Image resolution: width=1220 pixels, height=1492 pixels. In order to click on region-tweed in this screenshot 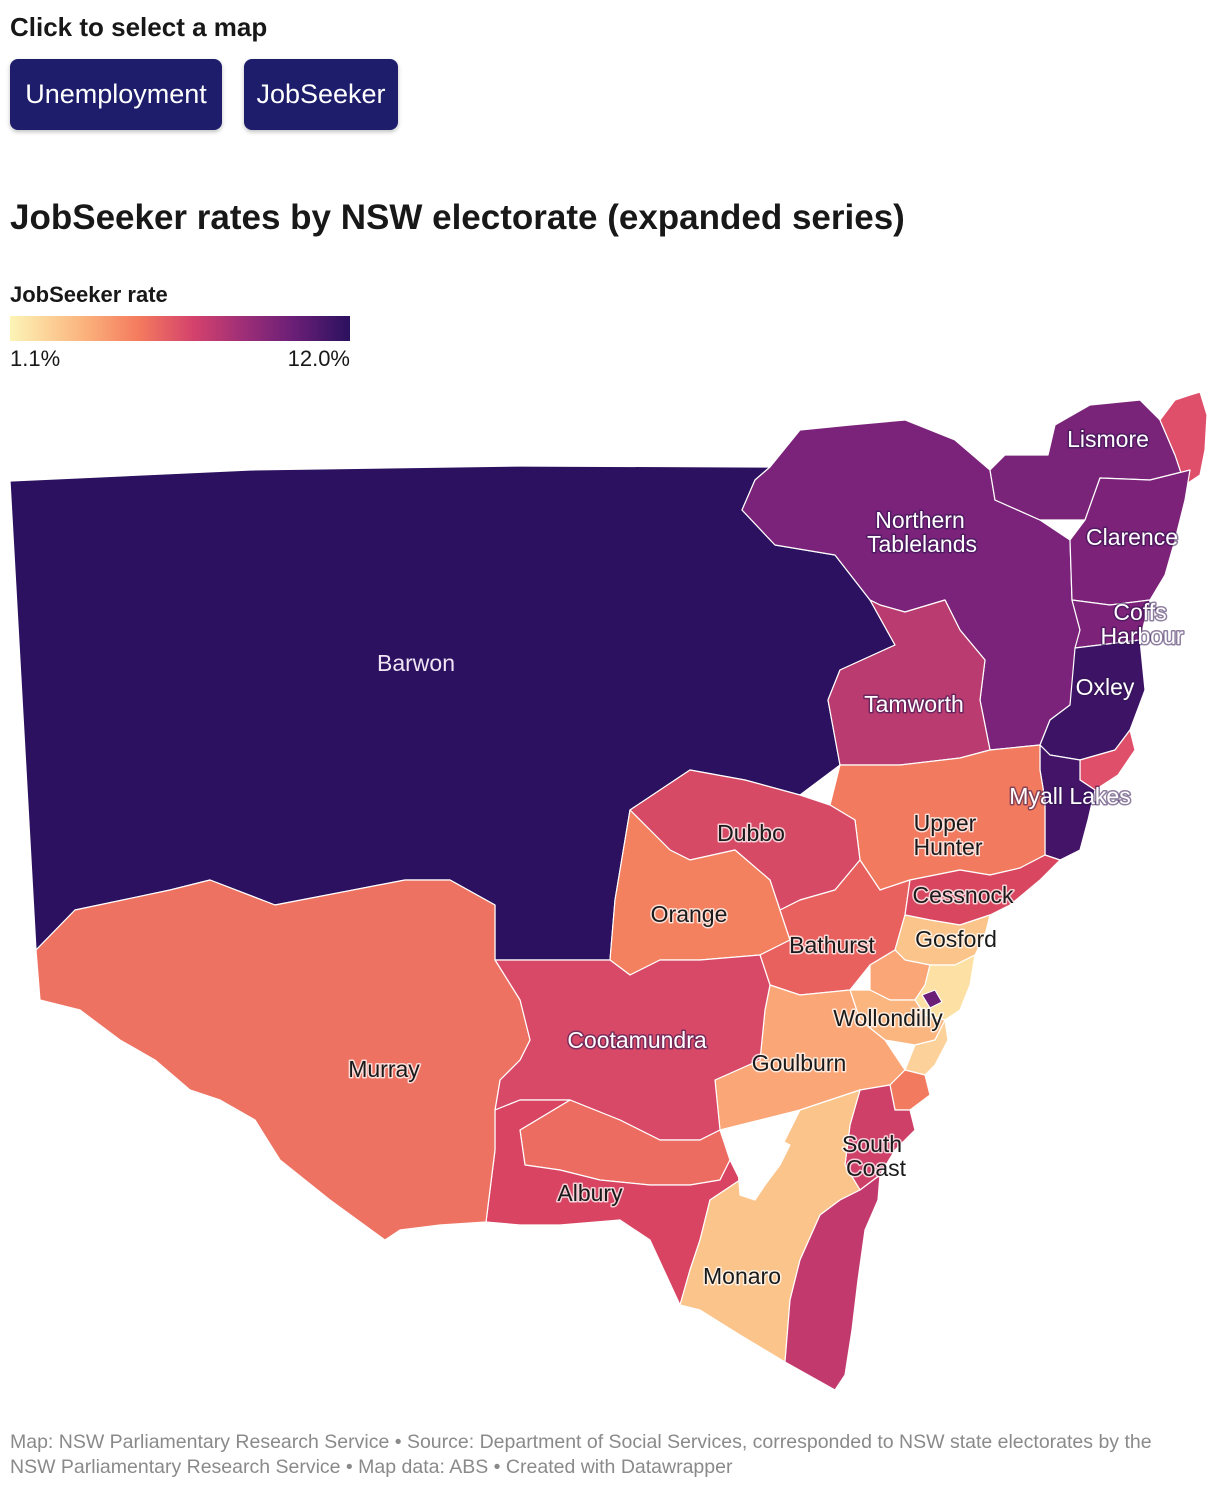, I will do `click(1183, 438)`.